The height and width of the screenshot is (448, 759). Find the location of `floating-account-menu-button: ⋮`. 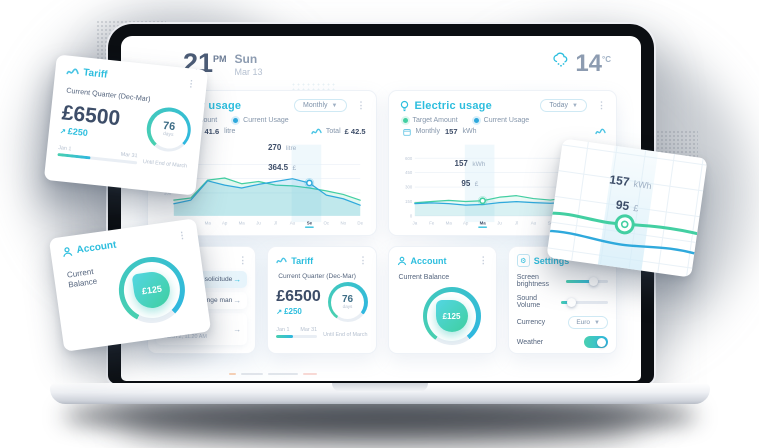

floating-account-menu-button: ⋮ is located at coordinates (182, 235).